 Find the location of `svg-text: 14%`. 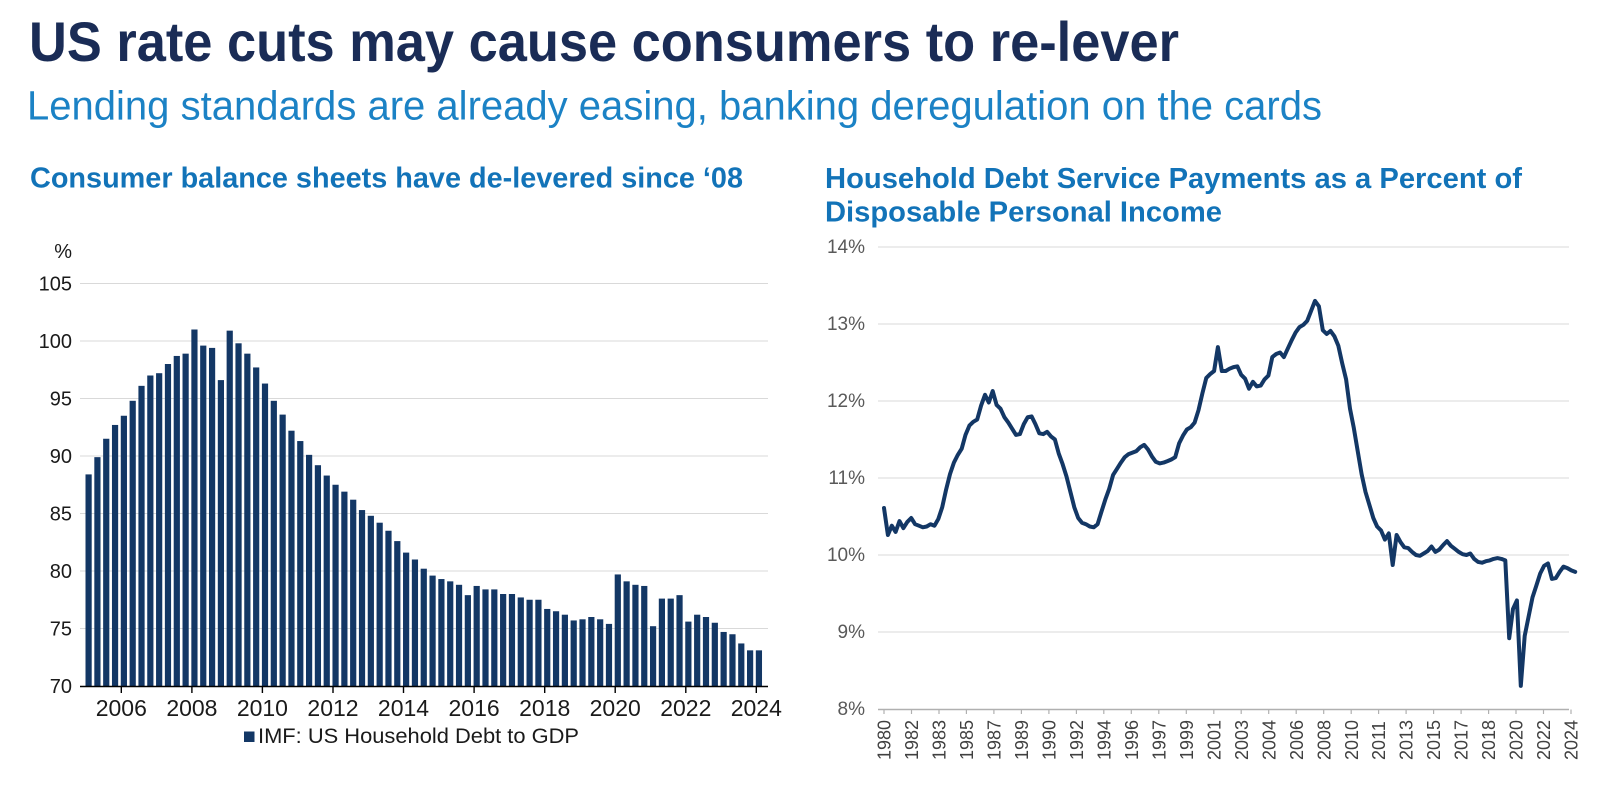

svg-text: 14% is located at coordinates (846, 247).